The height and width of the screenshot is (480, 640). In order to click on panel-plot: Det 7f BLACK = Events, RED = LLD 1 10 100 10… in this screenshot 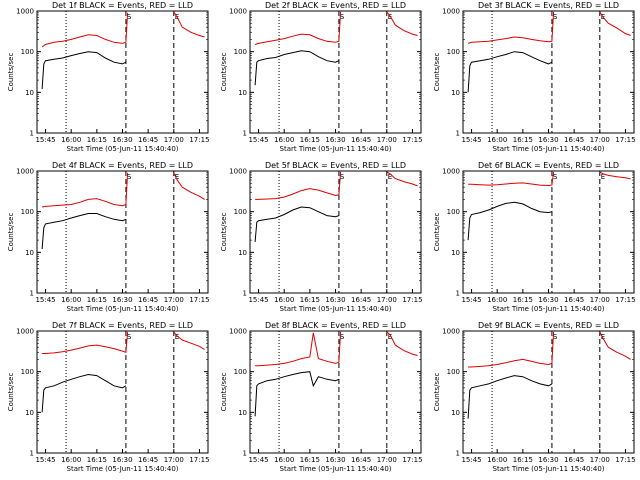, I will do `click(108, 397)`.